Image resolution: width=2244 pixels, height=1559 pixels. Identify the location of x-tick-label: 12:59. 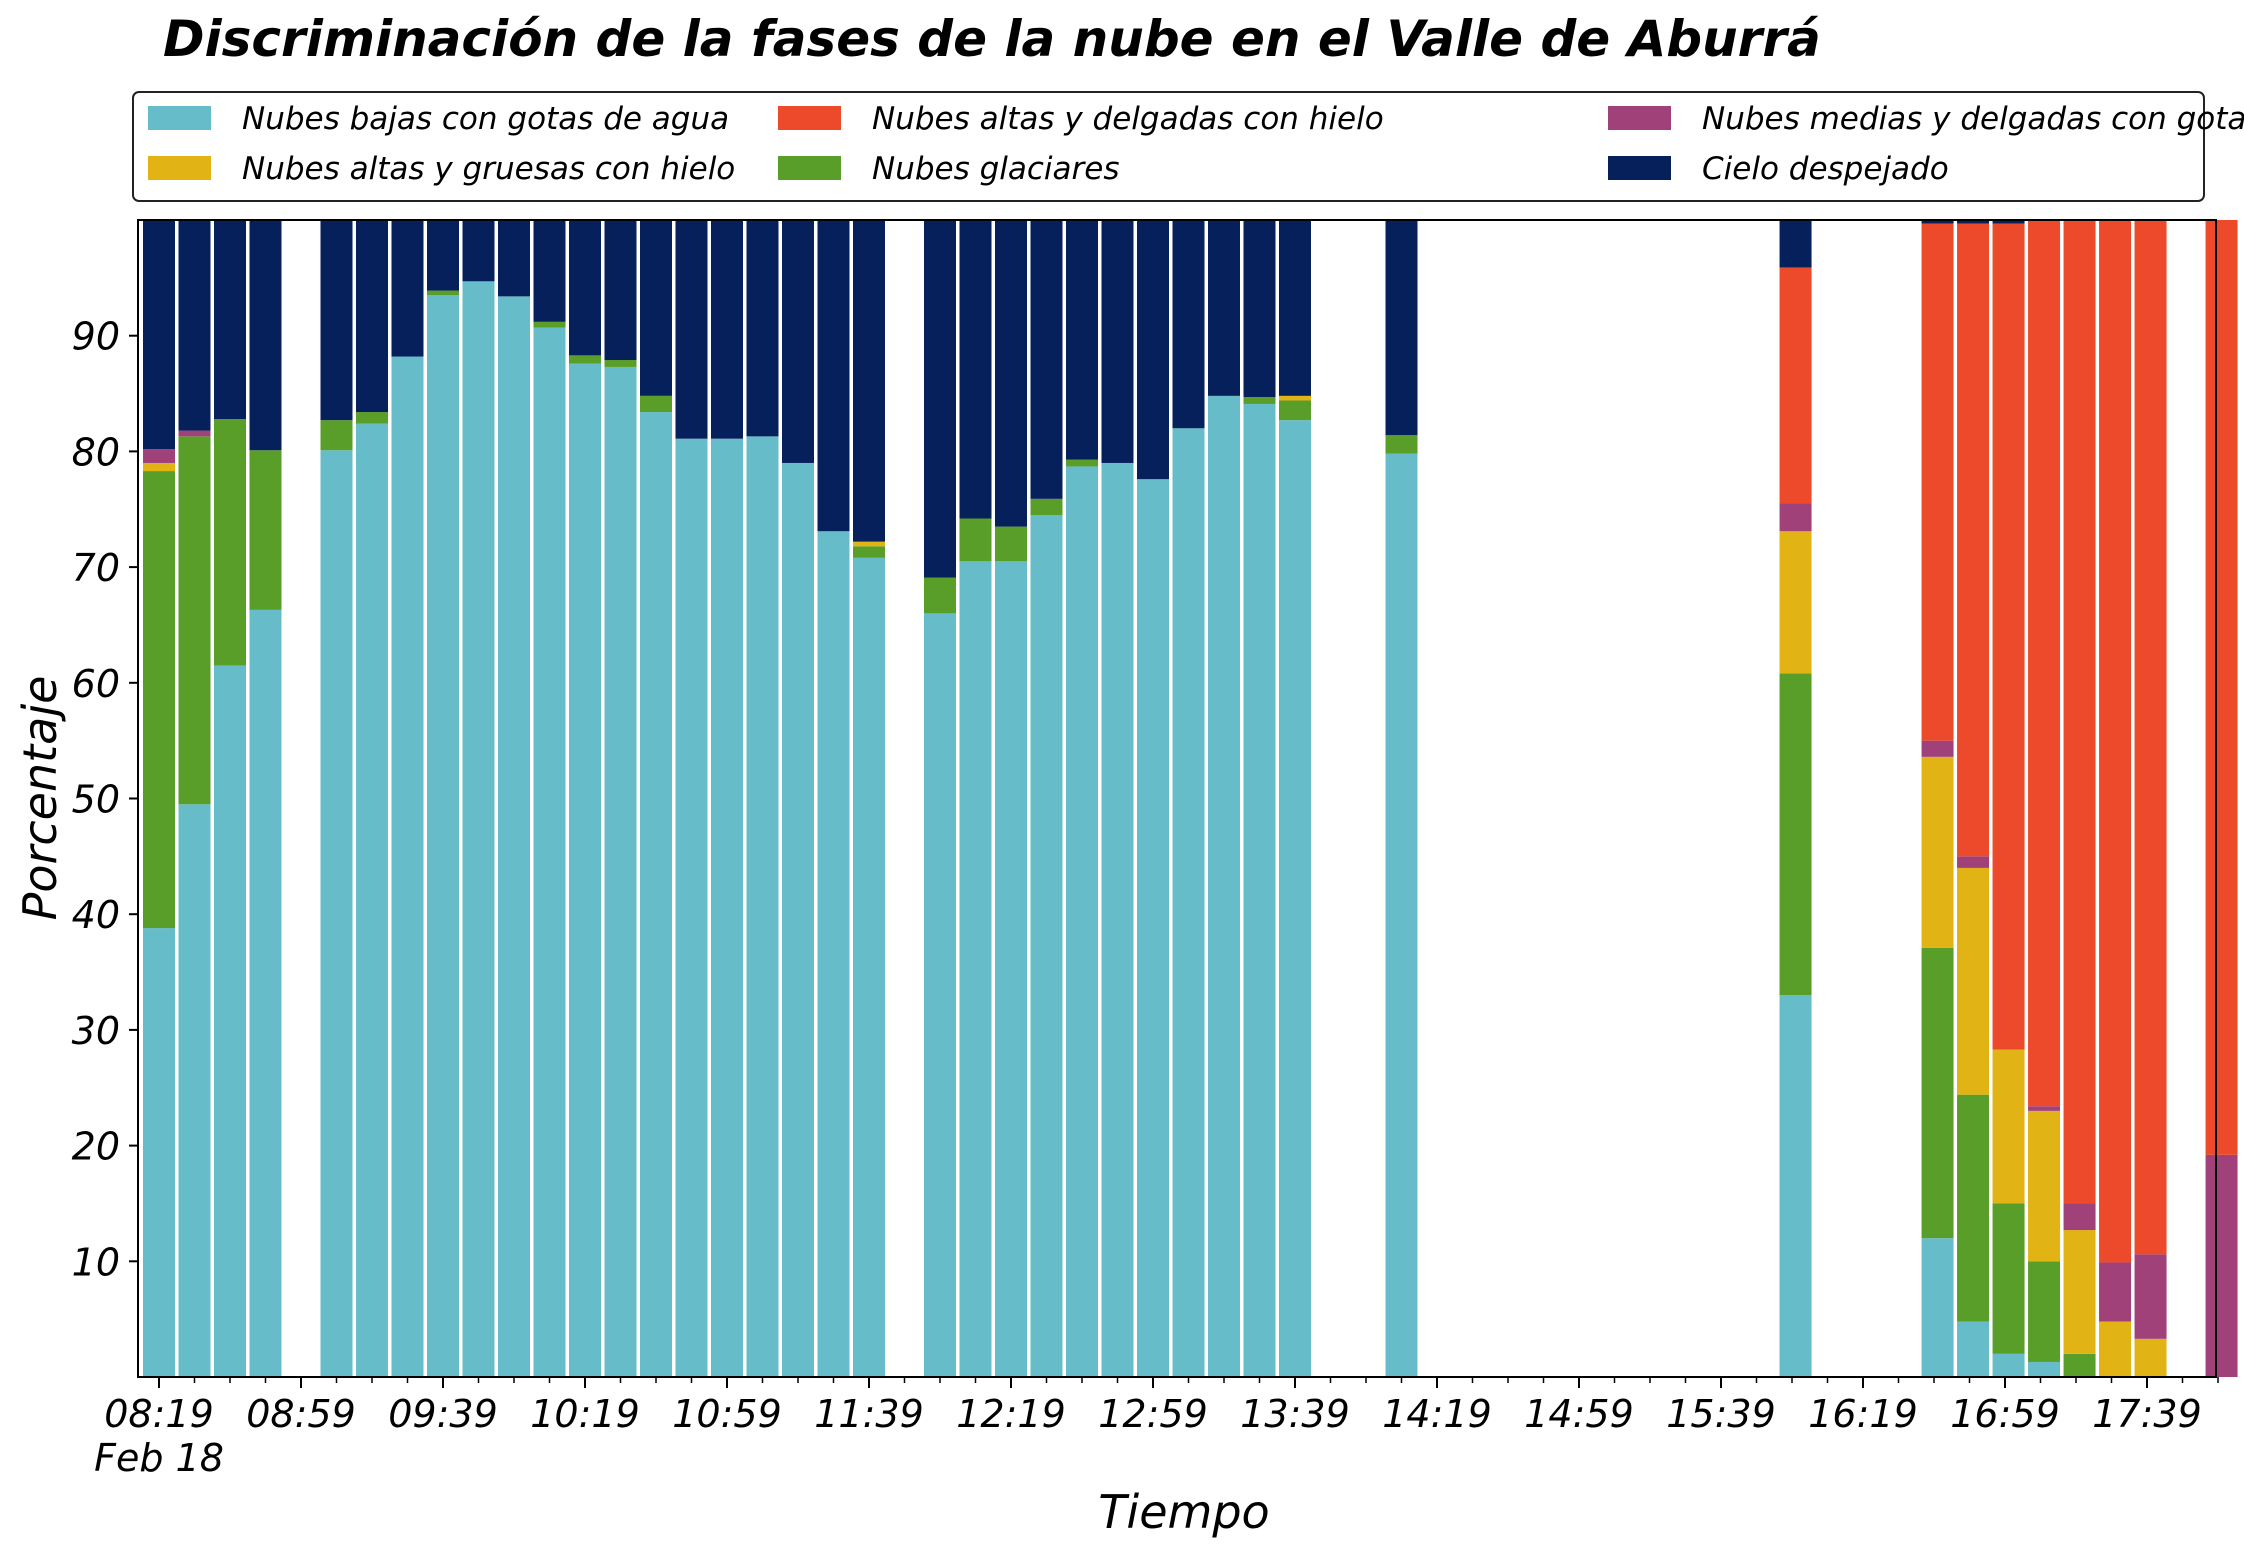
(1153, 1414).